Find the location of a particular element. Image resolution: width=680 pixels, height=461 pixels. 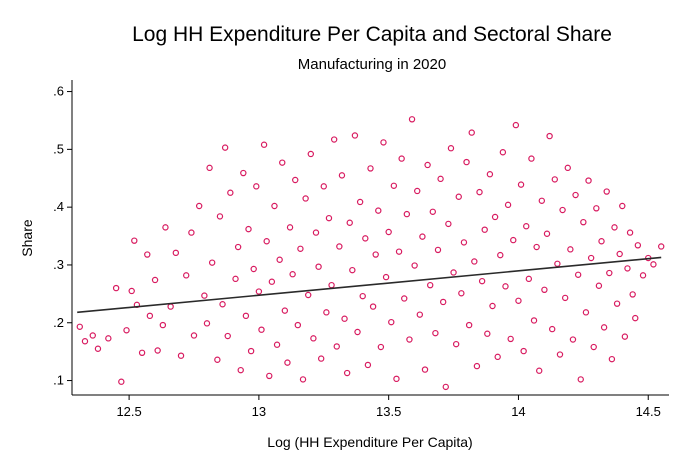

y-axis-ticks: .1 .2 .3 .4 .5 .6 is located at coordinates (62, 236).